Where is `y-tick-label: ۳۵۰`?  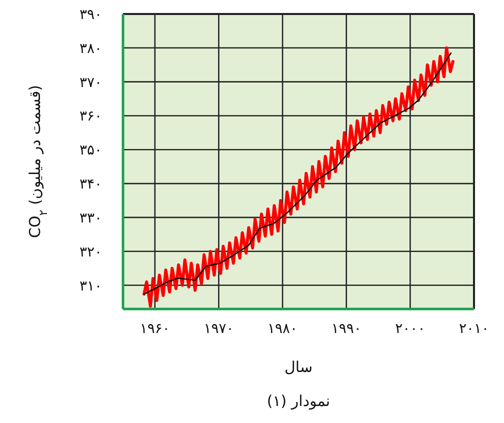
y-tick-label: ۳۵۰ is located at coordinates (90, 150).